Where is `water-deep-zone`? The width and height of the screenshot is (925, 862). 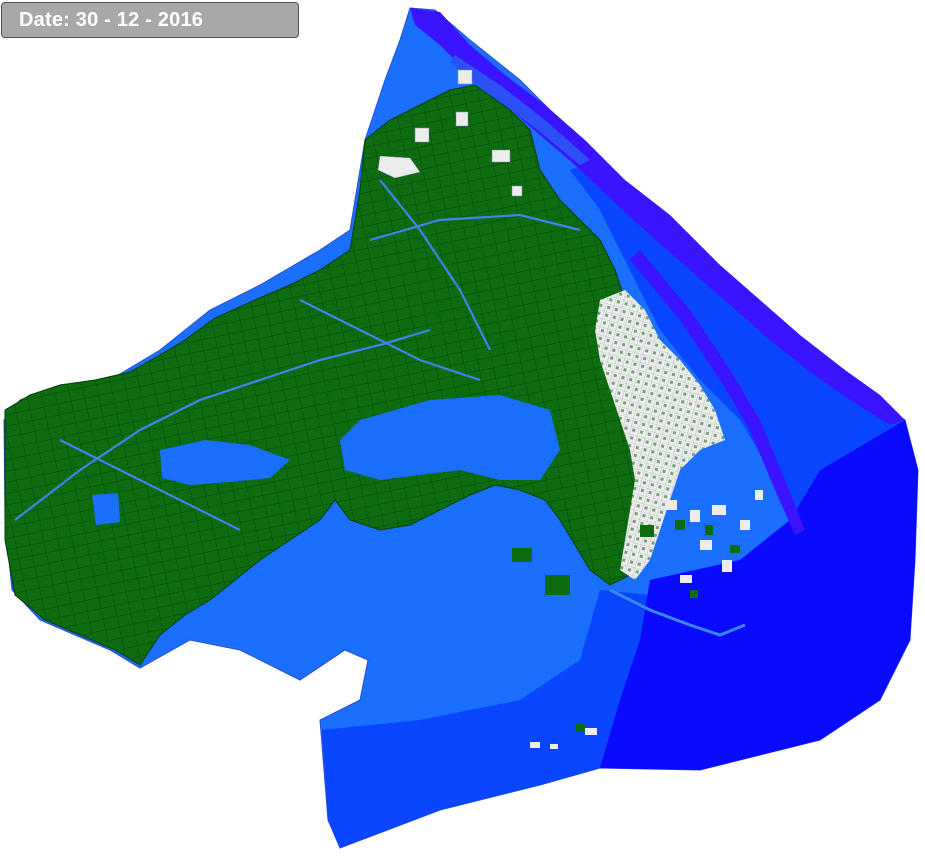
water-deep-zone is located at coordinates (759, 595).